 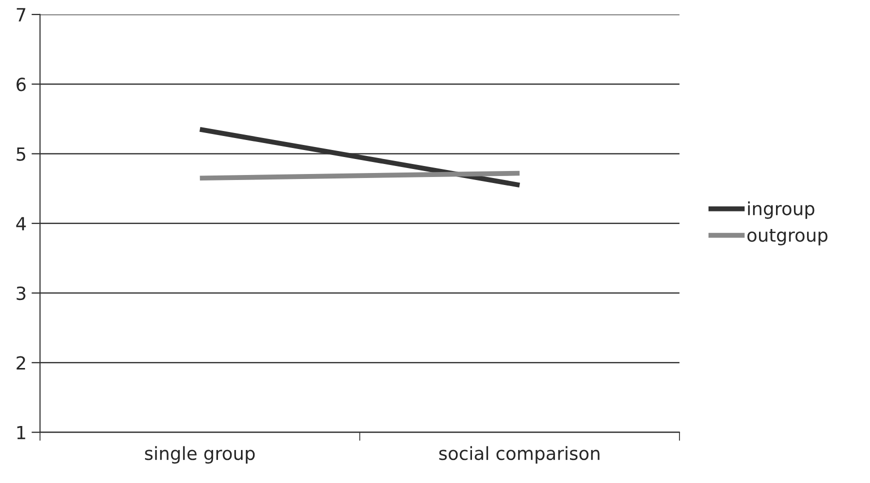 What do you see at coordinates (21, 85) in the screenshot?
I see `y-tick-label: 6` at bounding box center [21, 85].